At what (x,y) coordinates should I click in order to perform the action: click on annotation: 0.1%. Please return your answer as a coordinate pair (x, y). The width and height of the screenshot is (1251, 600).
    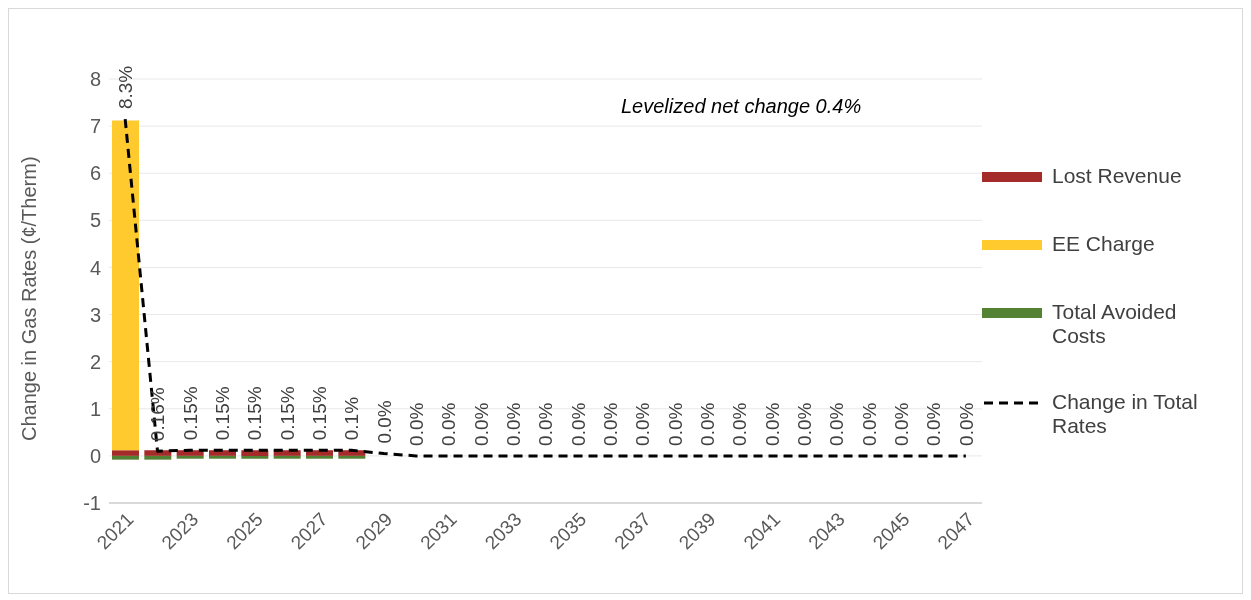
    Looking at the image, I should click on (352, 418).